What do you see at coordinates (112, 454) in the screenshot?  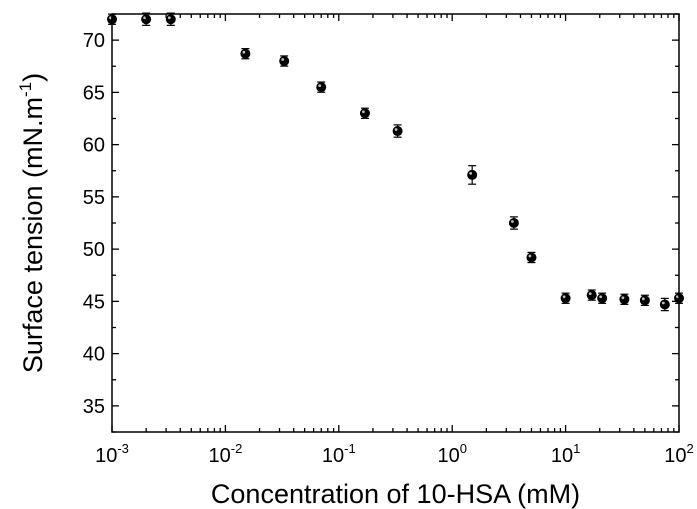 I see `x-tick-label: 10⁻³` at bounding box center [112, 454].